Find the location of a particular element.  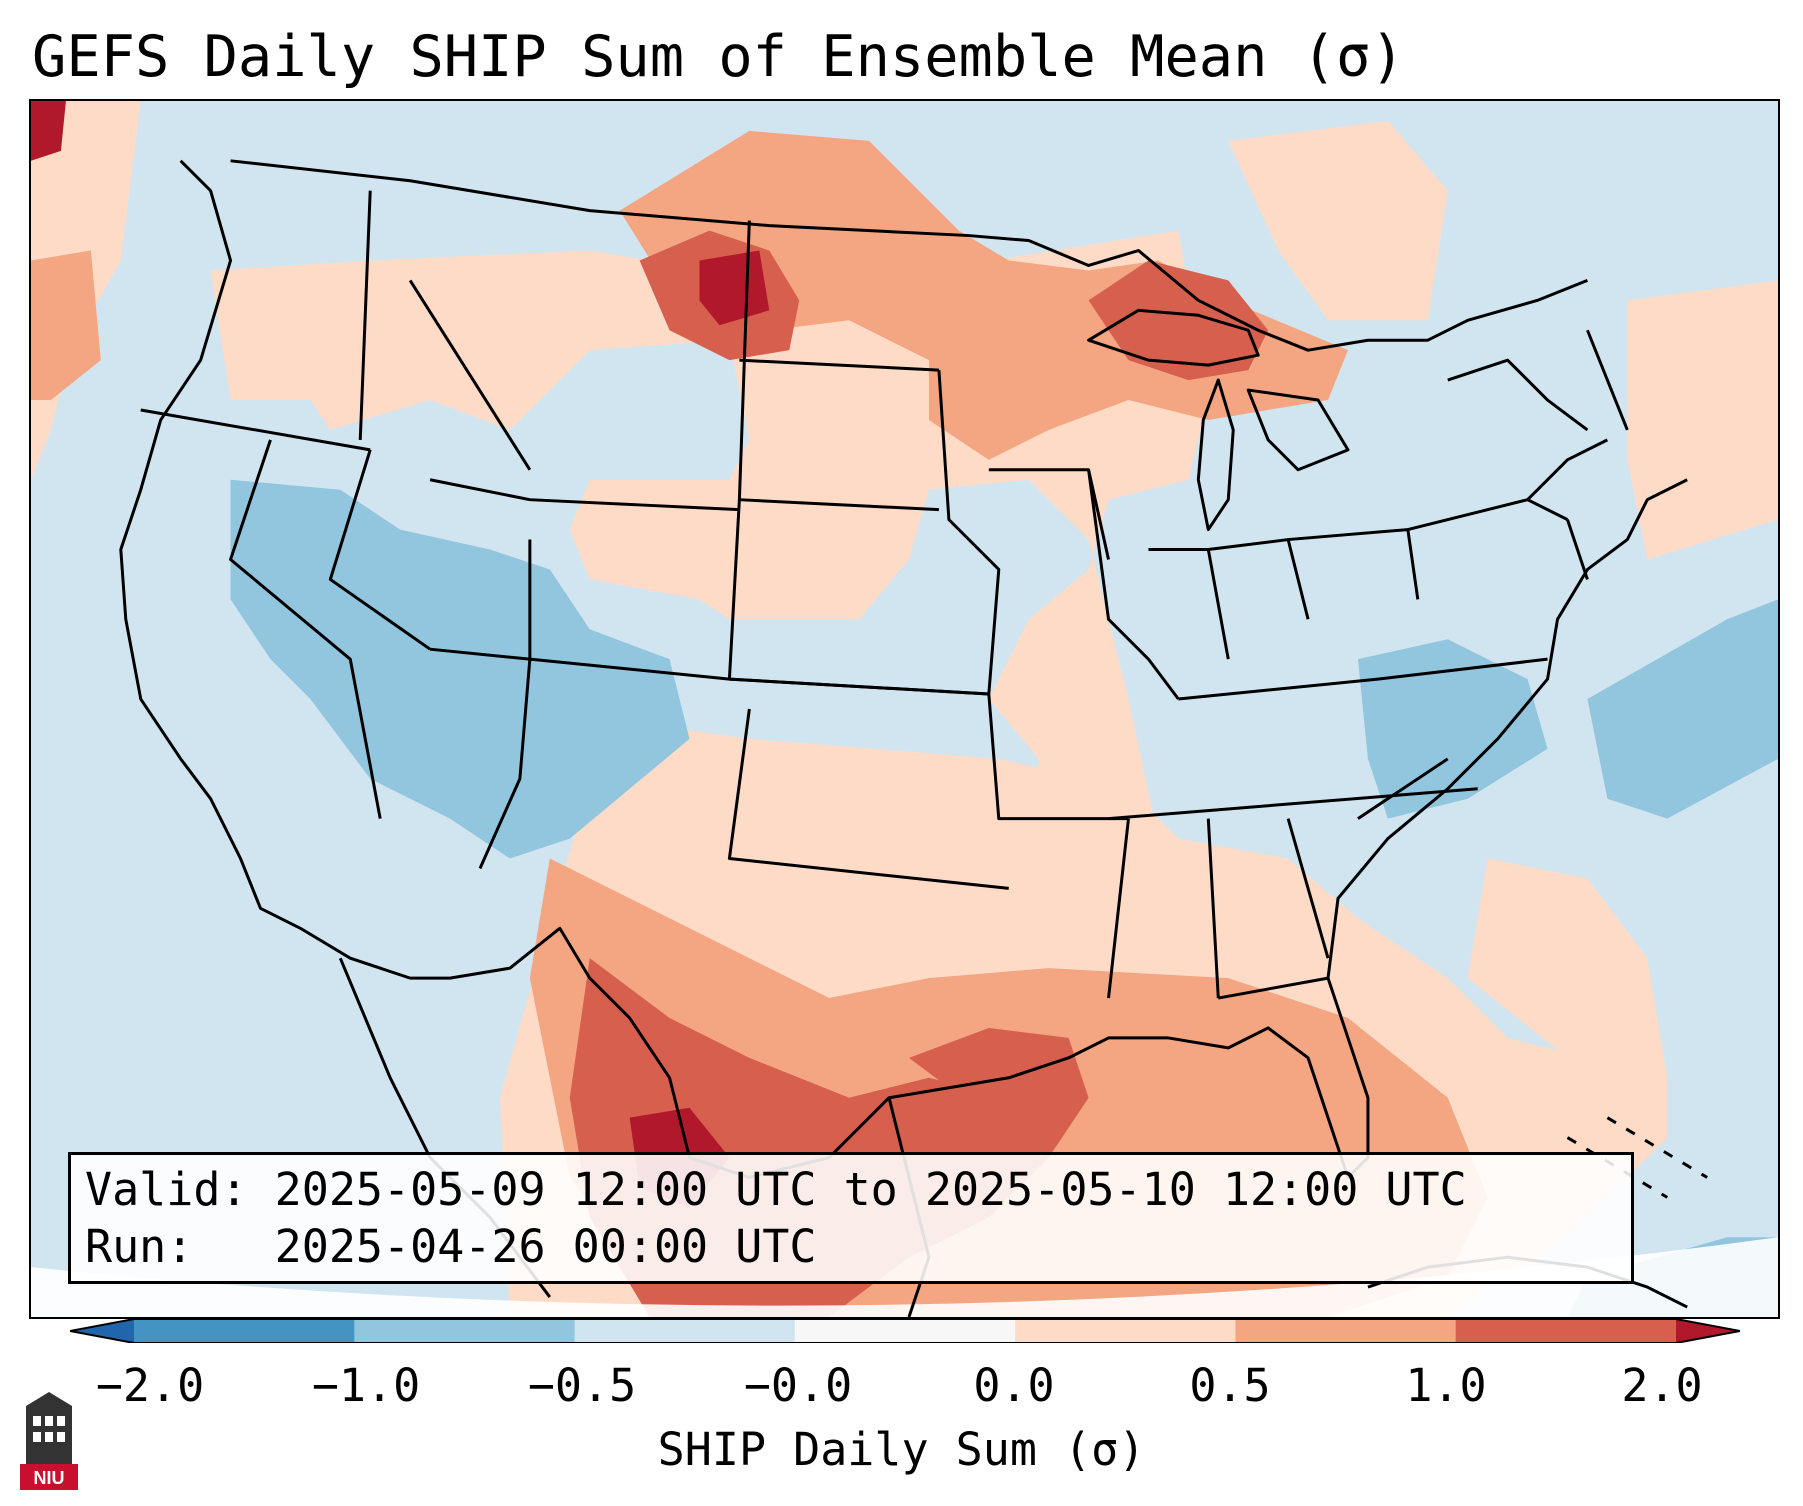

positive-anomaly-area-canada is located at coordinates (1338, 220).